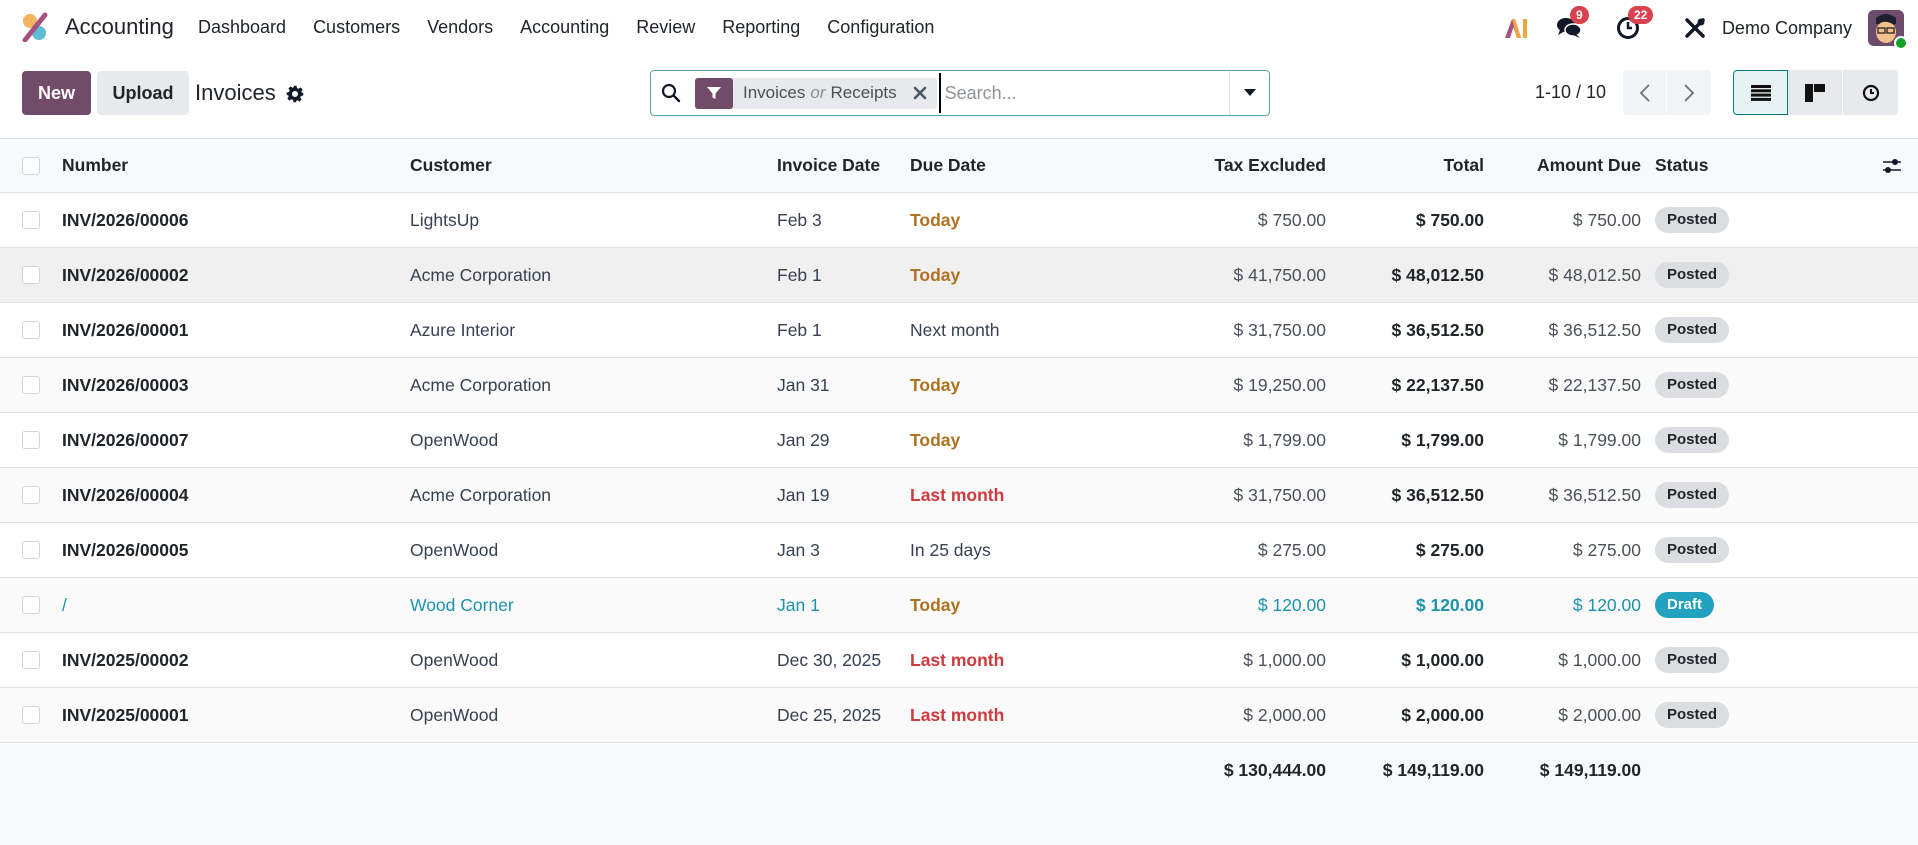  What do you see at coordinates (1815, 92) in the screenshot?
I see `kanban-view-button` at bounding box center [1815, 92].